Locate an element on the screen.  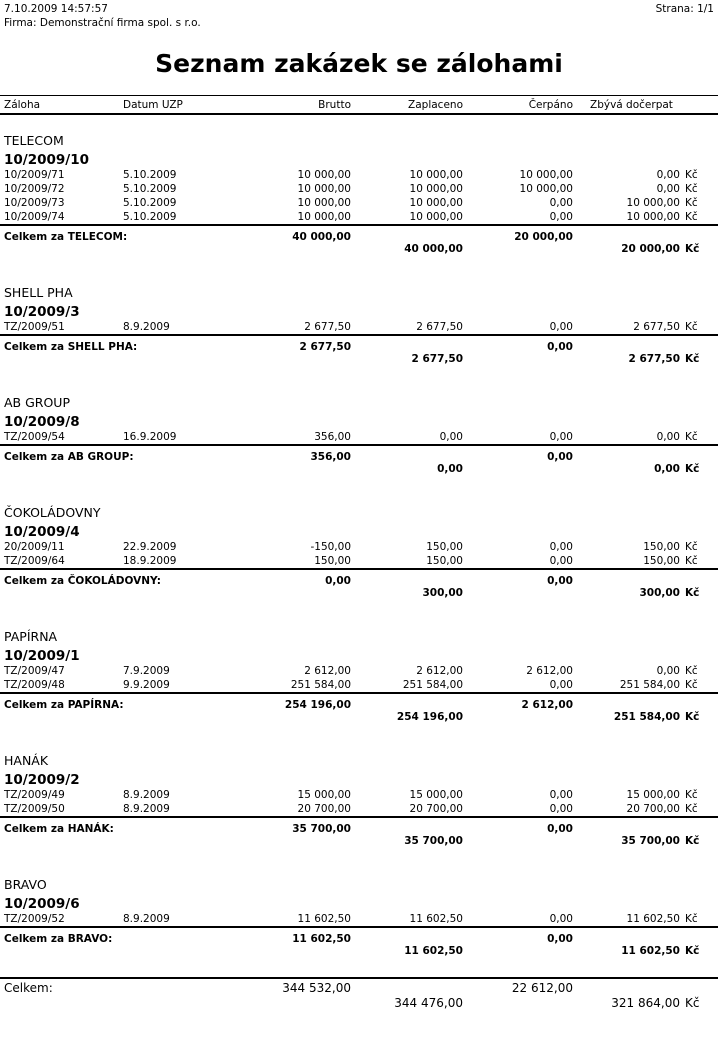
uzp-date: 7.9.2009 is located at coordinates (146, 671).